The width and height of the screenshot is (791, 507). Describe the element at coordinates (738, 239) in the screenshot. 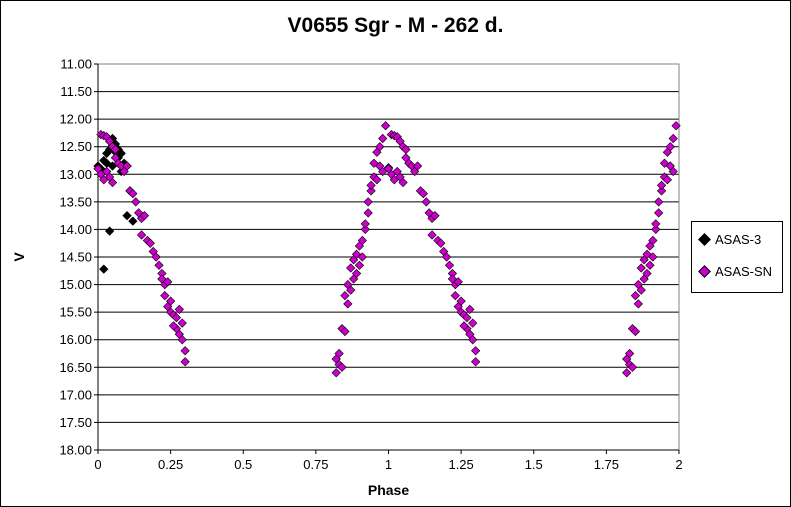

I see `legend-label: ASAS-3` at that location.